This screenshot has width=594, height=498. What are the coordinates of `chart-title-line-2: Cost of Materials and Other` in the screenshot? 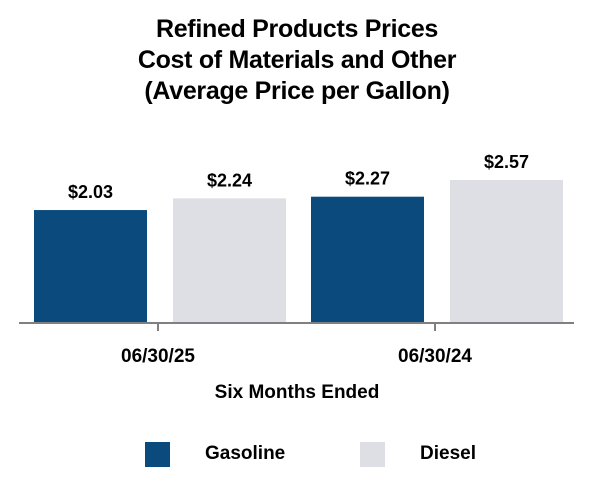 It's located at (297, 60).